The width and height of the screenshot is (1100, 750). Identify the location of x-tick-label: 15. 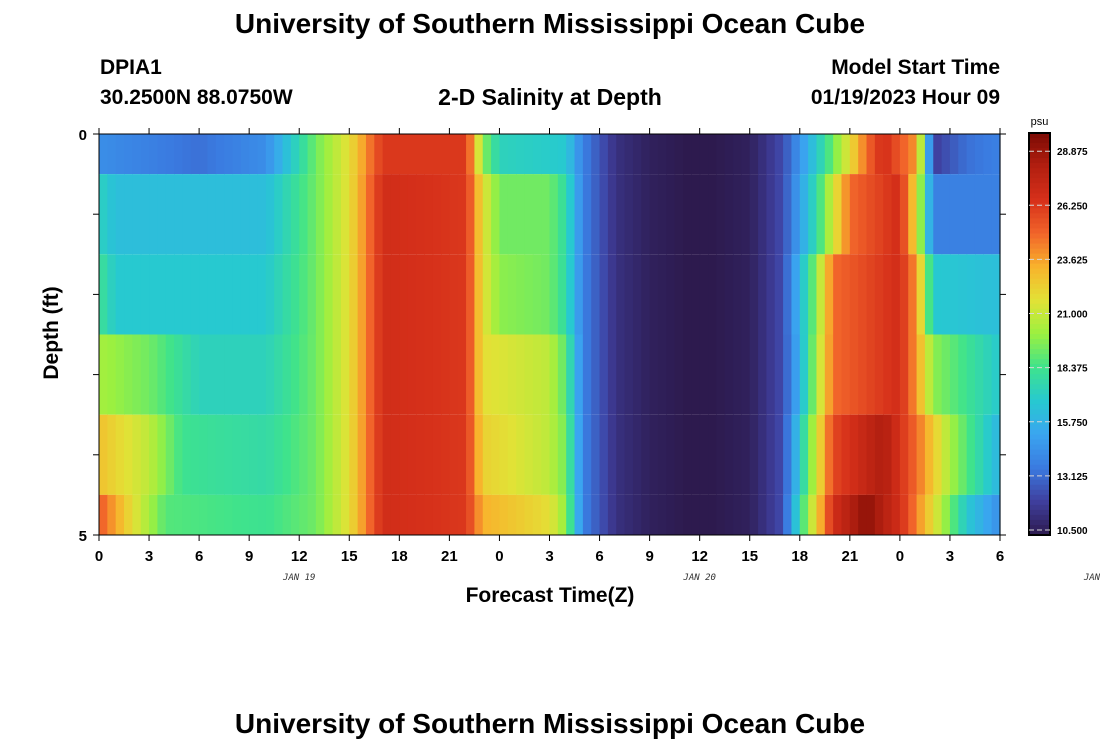
(349, 556).